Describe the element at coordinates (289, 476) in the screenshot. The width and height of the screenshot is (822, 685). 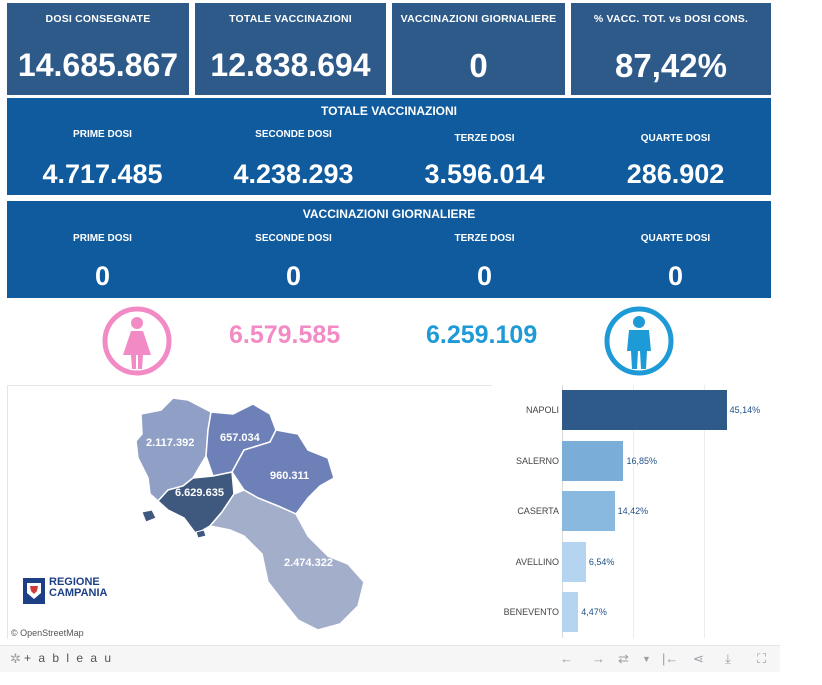
I see `map-label-avellino: 960.311` at that location.